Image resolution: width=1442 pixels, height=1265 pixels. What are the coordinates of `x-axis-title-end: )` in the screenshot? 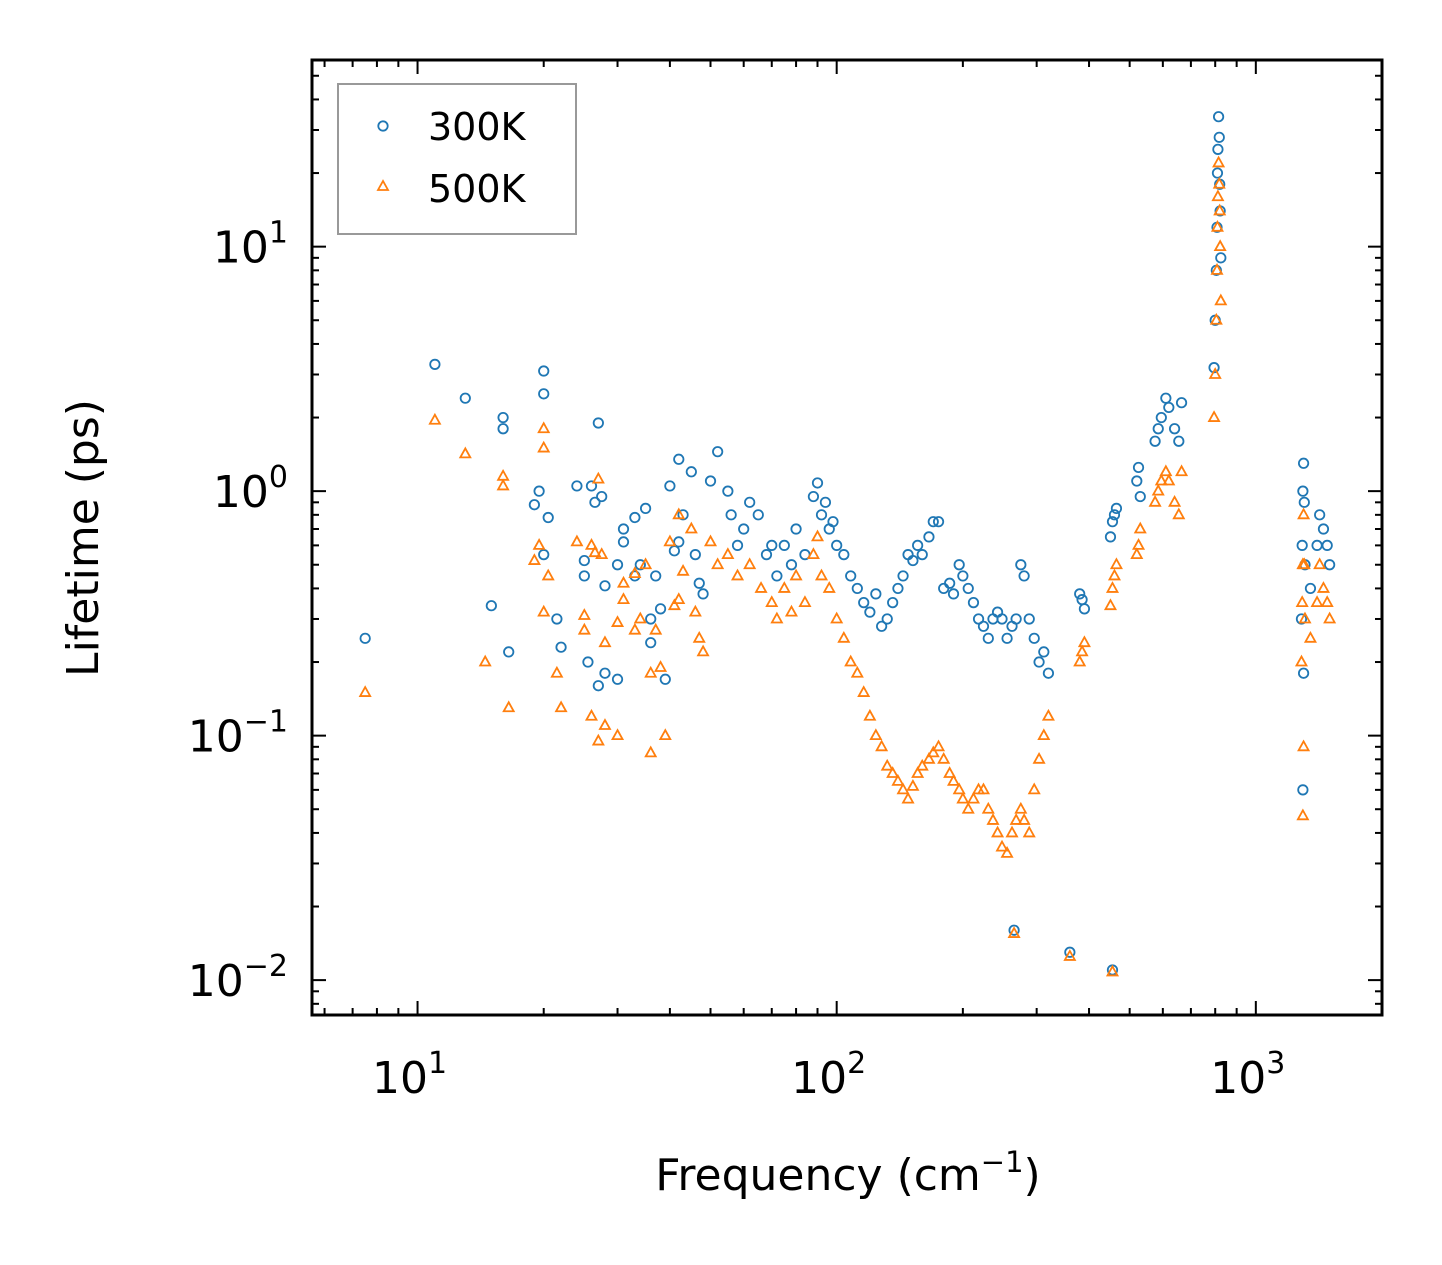 It's located at (1032, 1175).